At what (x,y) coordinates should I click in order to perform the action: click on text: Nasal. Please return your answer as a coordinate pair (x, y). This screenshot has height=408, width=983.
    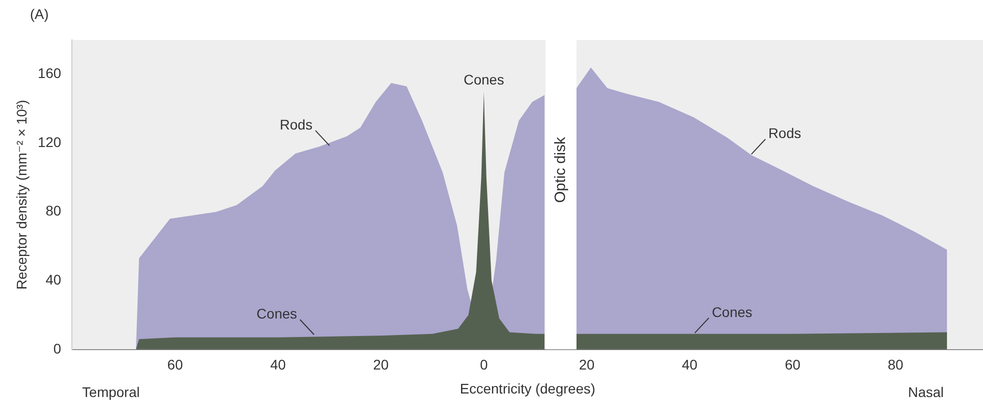
    Looking at the image, I should click on (926, 392).